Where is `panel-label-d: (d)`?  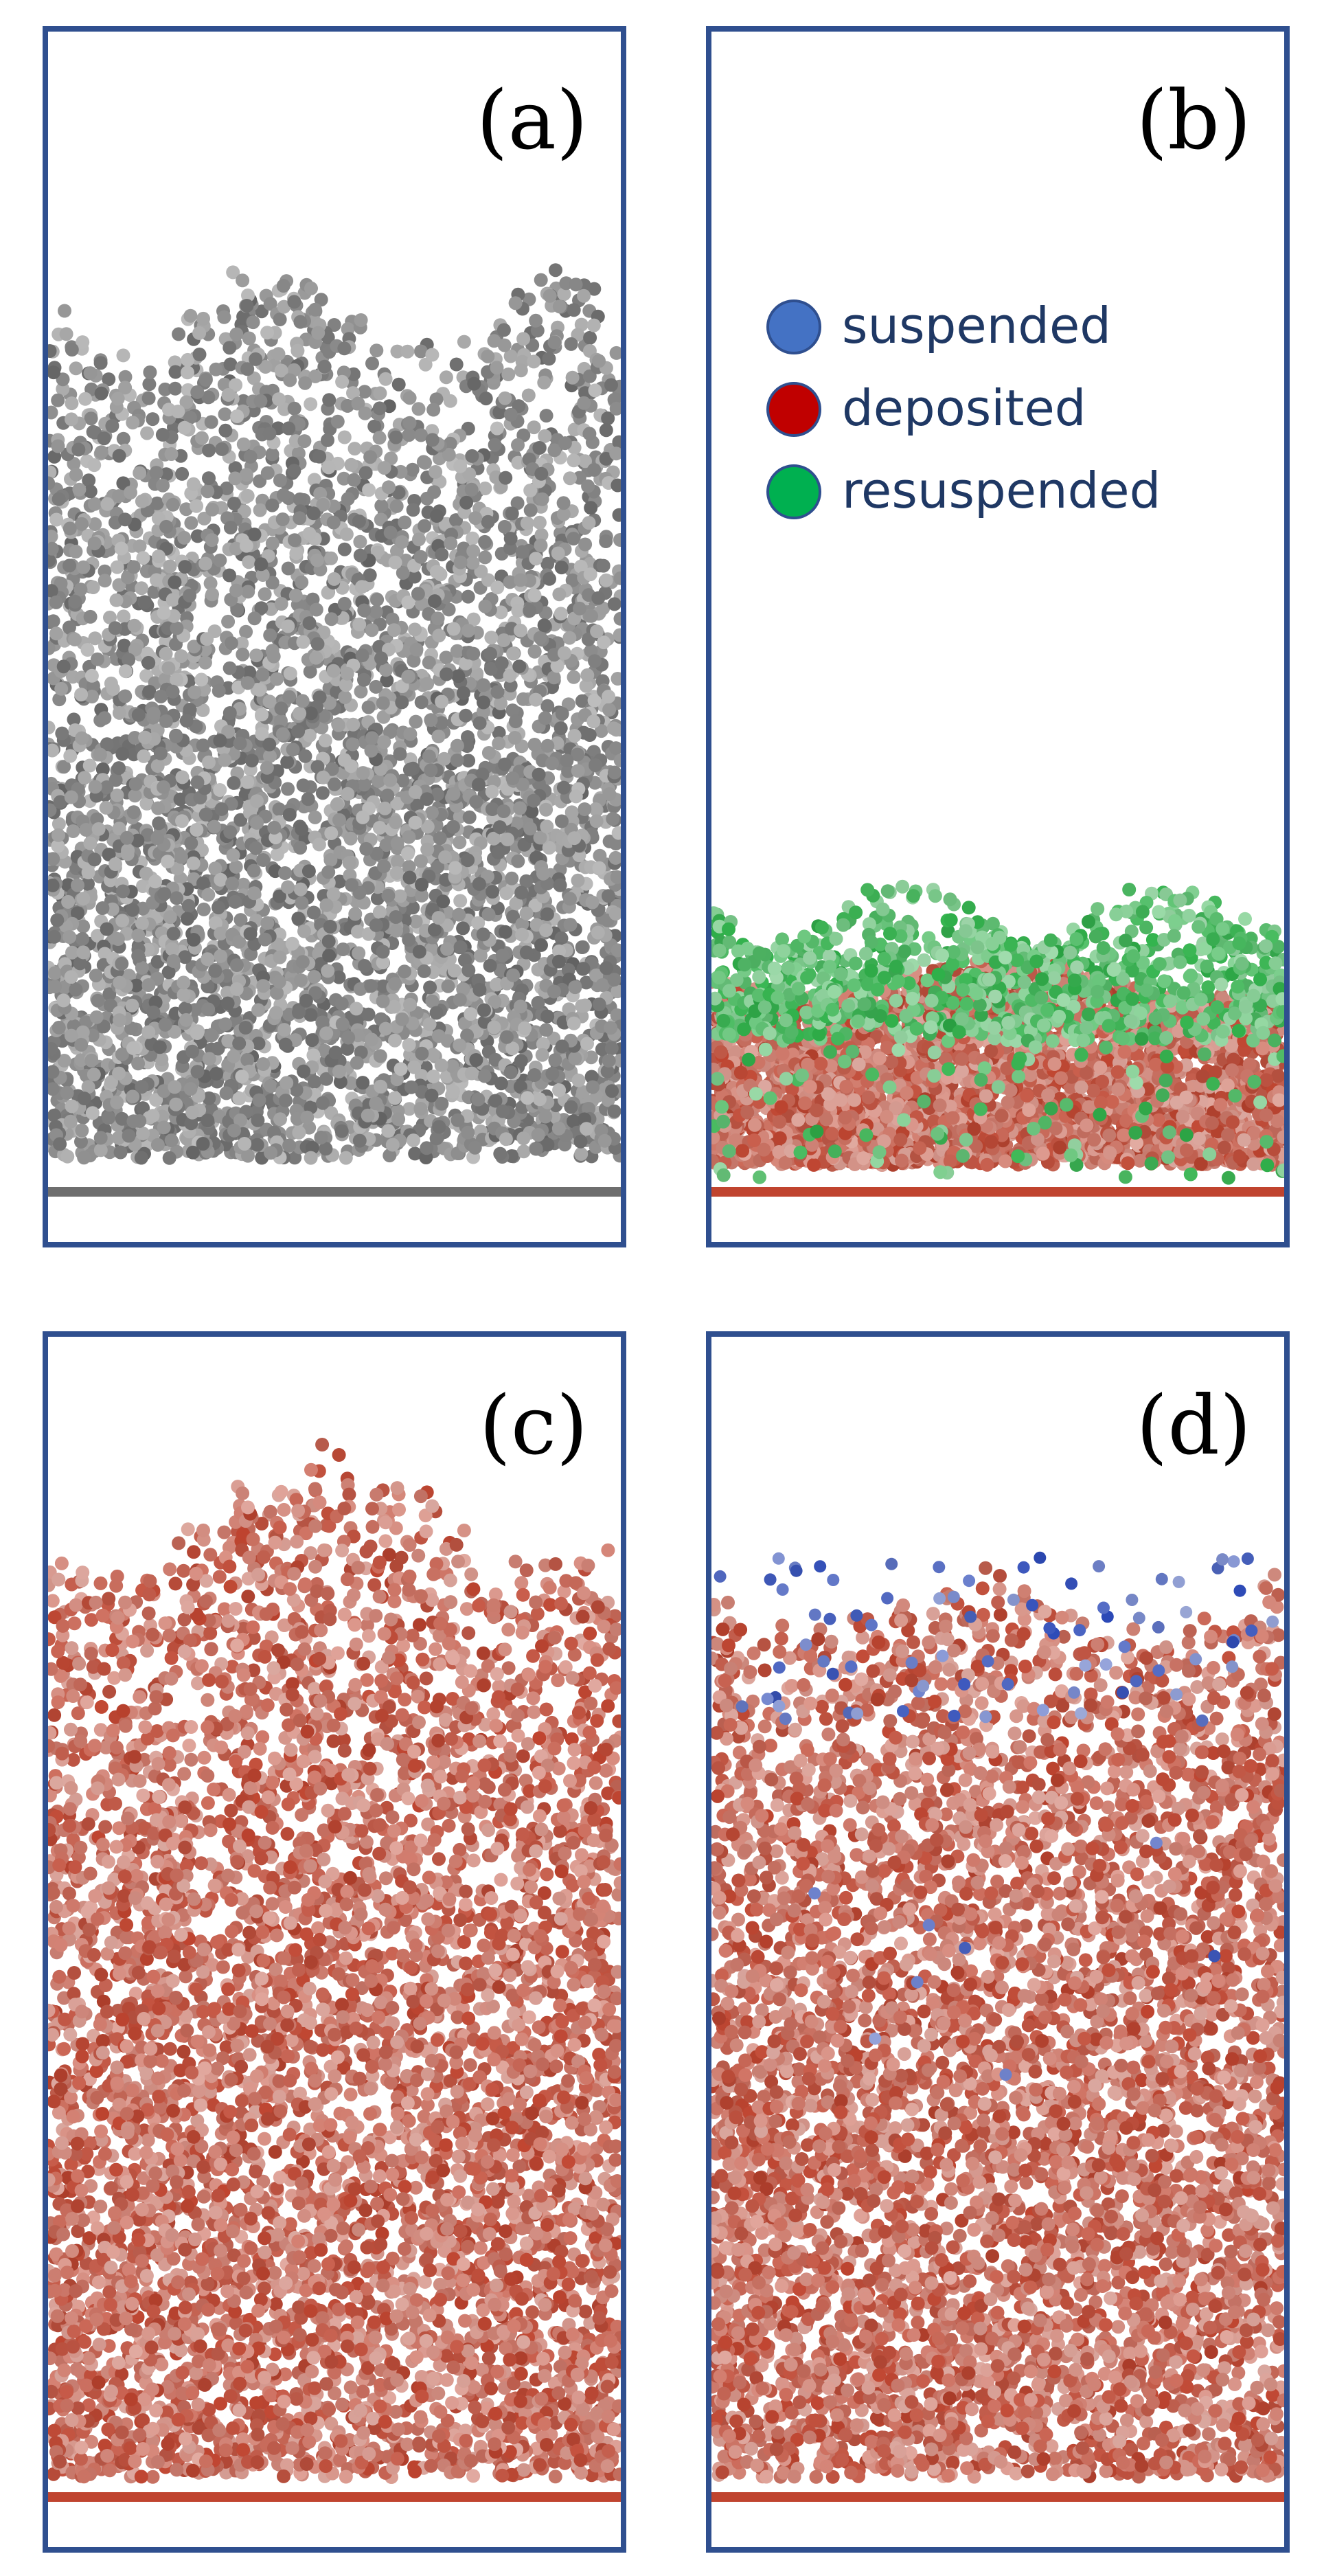 panel-label-d: (d) is located at coordinates (1194, 1425).